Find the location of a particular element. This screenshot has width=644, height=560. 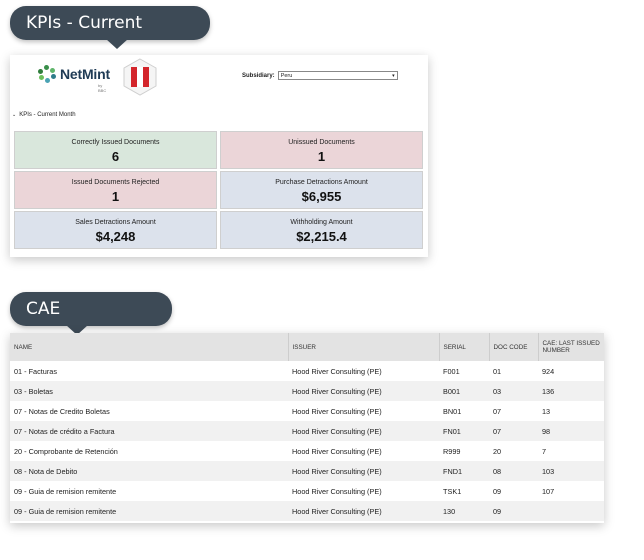

cell-doc-code: 08 is located at coordinates (513, 471).